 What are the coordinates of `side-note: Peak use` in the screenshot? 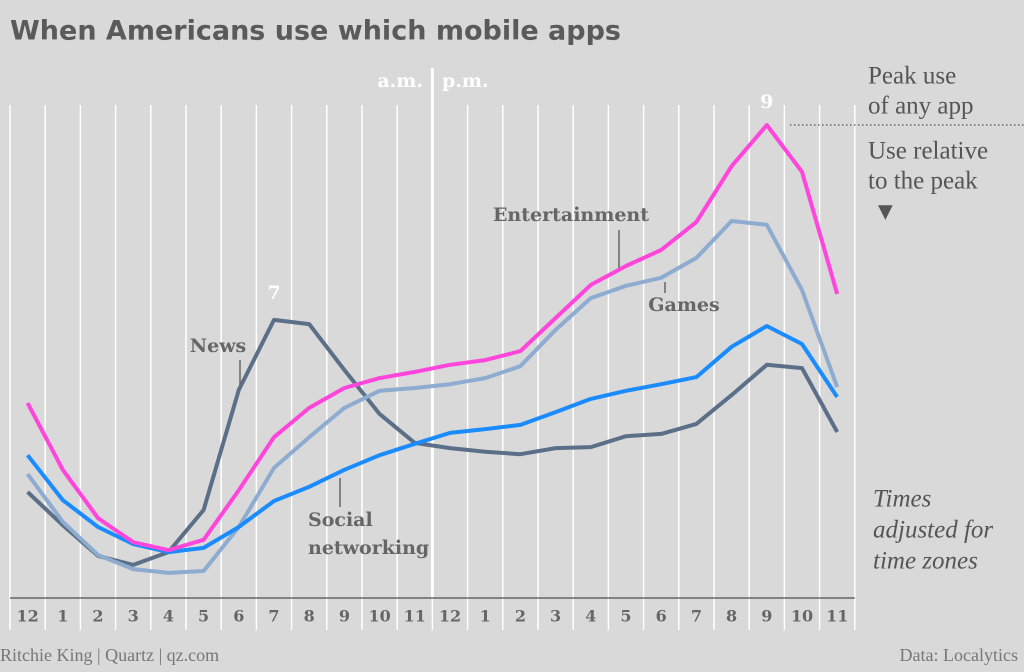 It's located at (912, 76).